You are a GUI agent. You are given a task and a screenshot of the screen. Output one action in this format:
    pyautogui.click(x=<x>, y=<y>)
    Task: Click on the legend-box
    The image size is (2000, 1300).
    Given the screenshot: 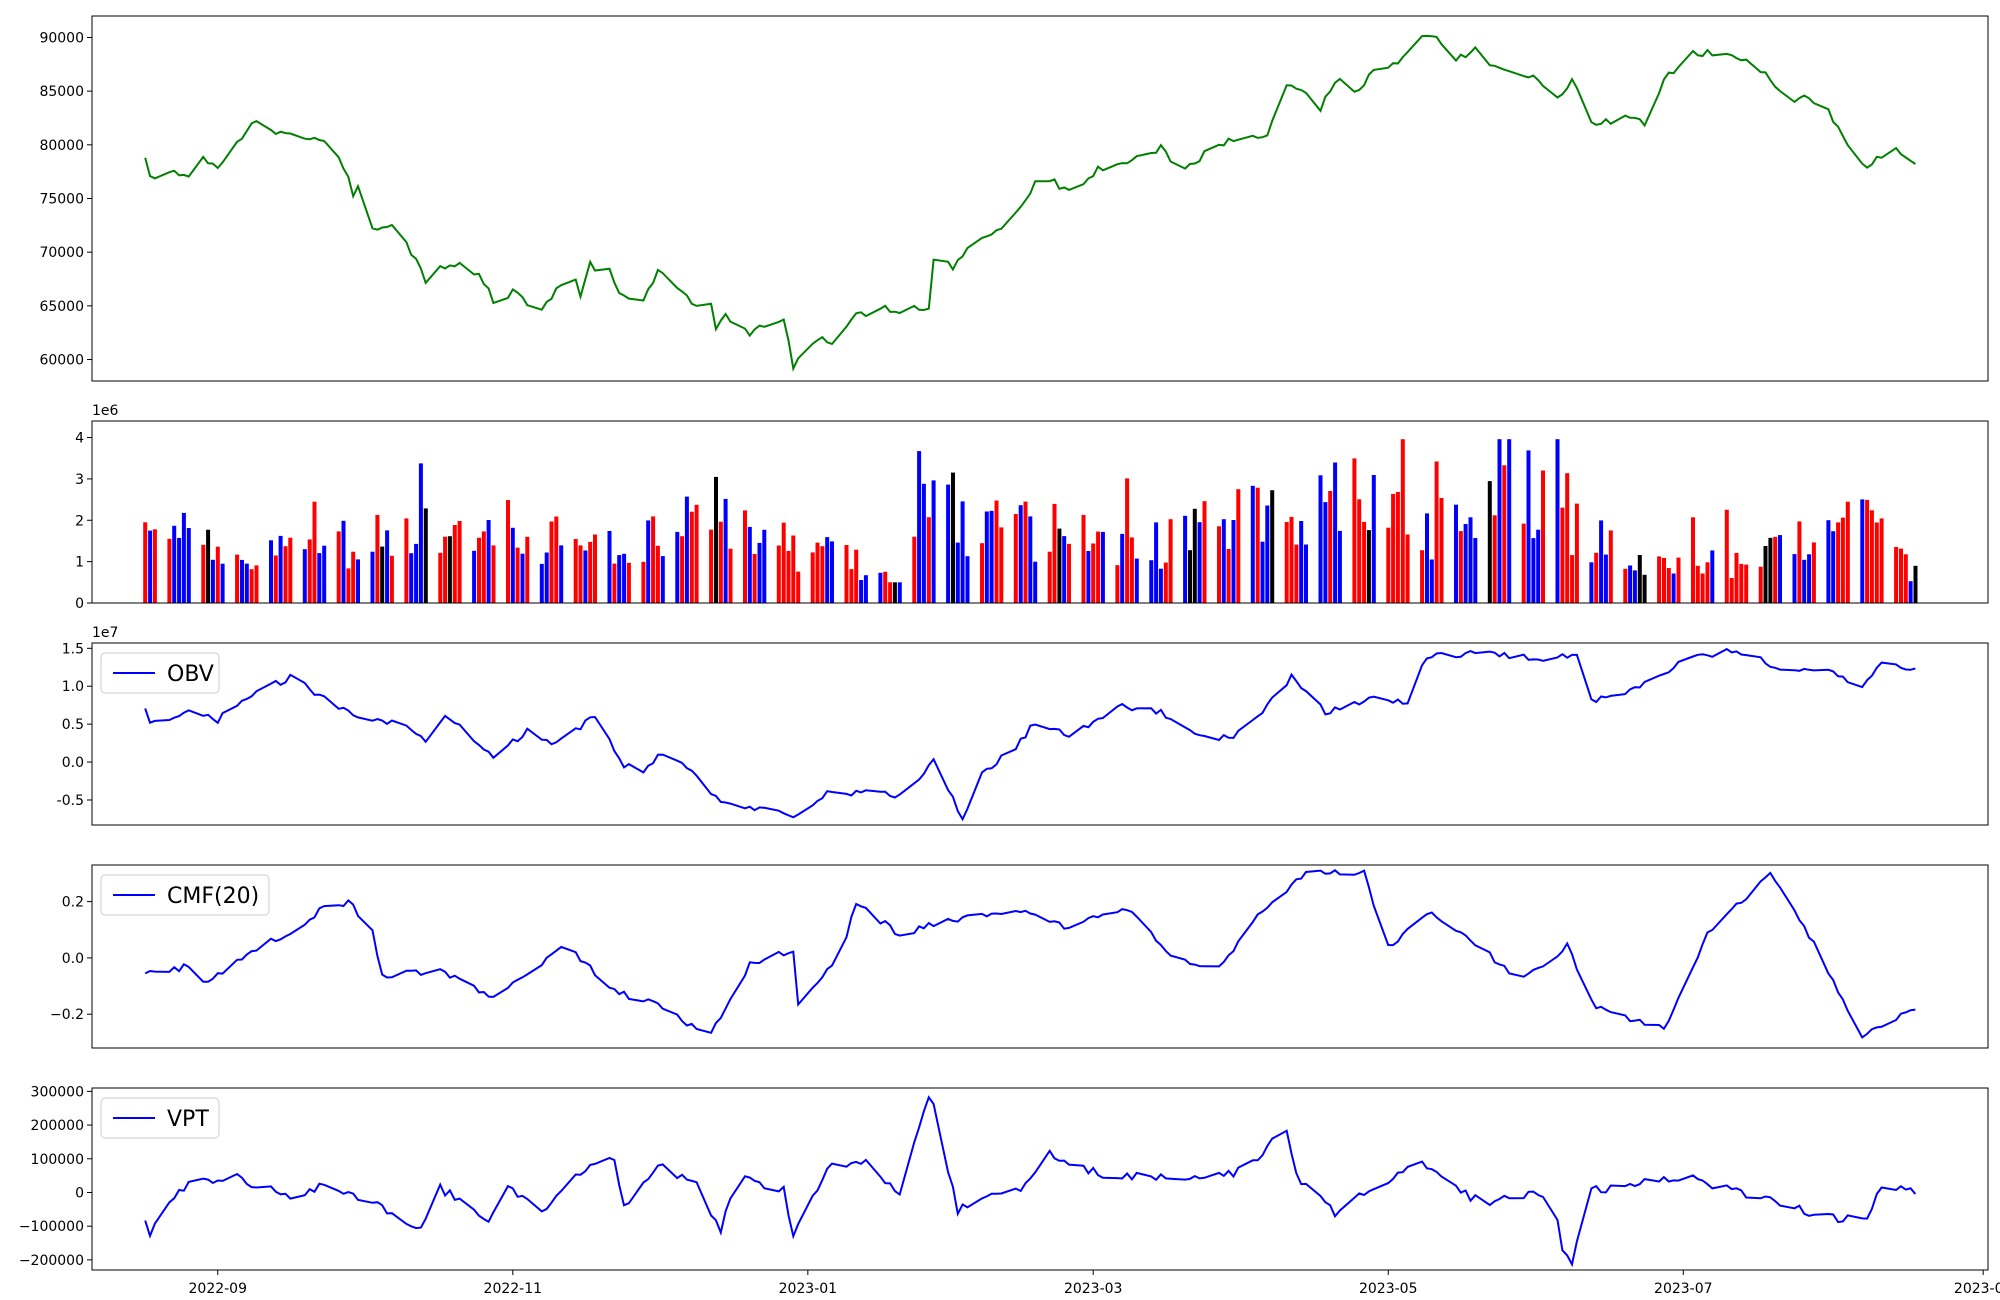 What is the action you would take?
    pyautogui.click(x=160, y=1118)
    